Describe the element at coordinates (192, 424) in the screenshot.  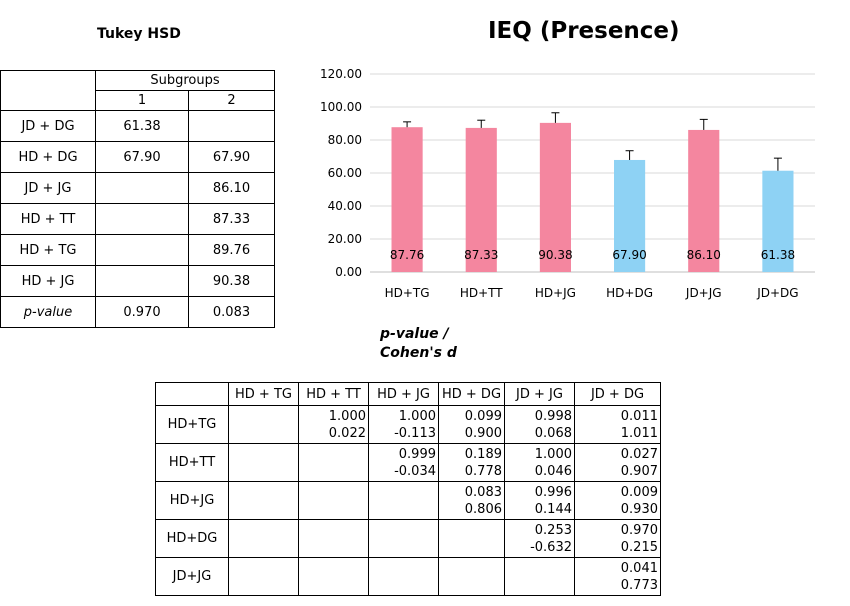
I see `pairwise-row-label: HD+TG` at that location.